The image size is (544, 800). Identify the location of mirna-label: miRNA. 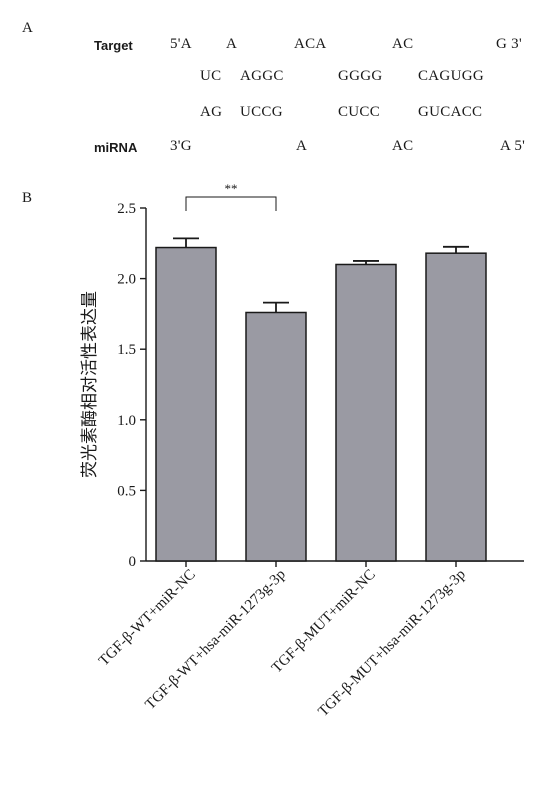
(116, 147).